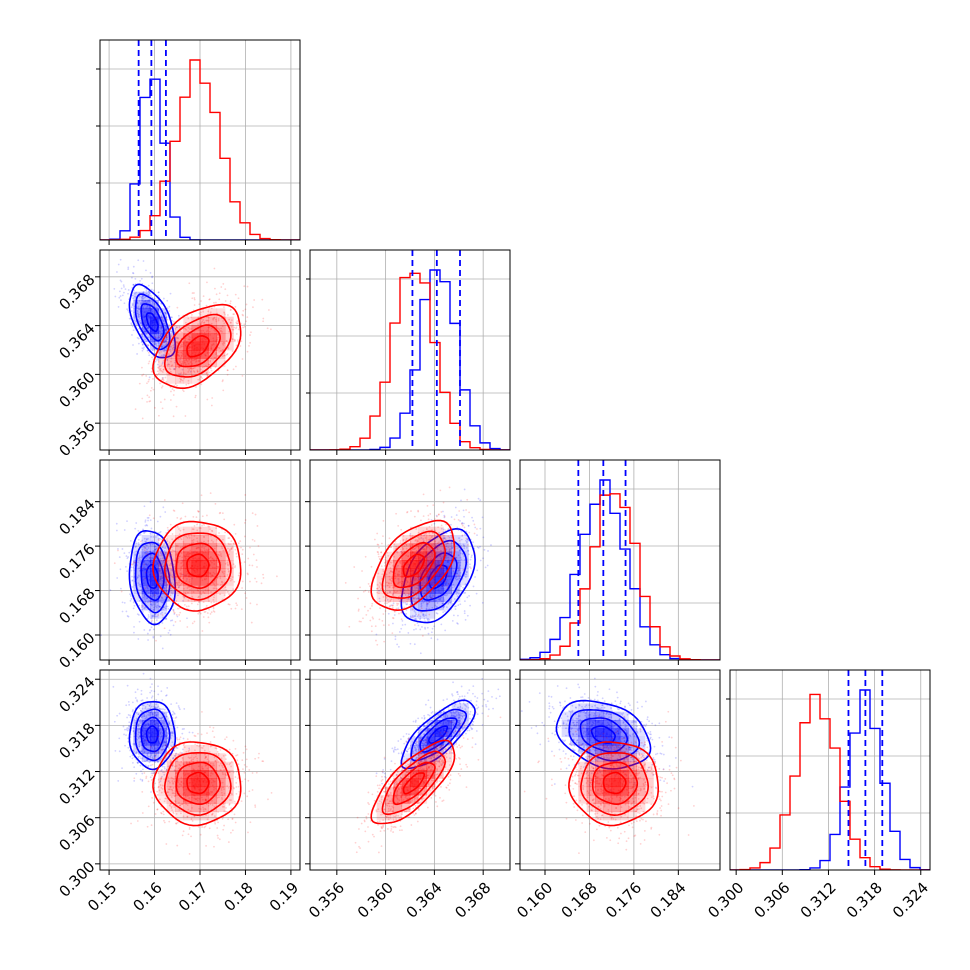 This screenshot has height=970, width=970. I want to click on gridlines, so click(410, 560).